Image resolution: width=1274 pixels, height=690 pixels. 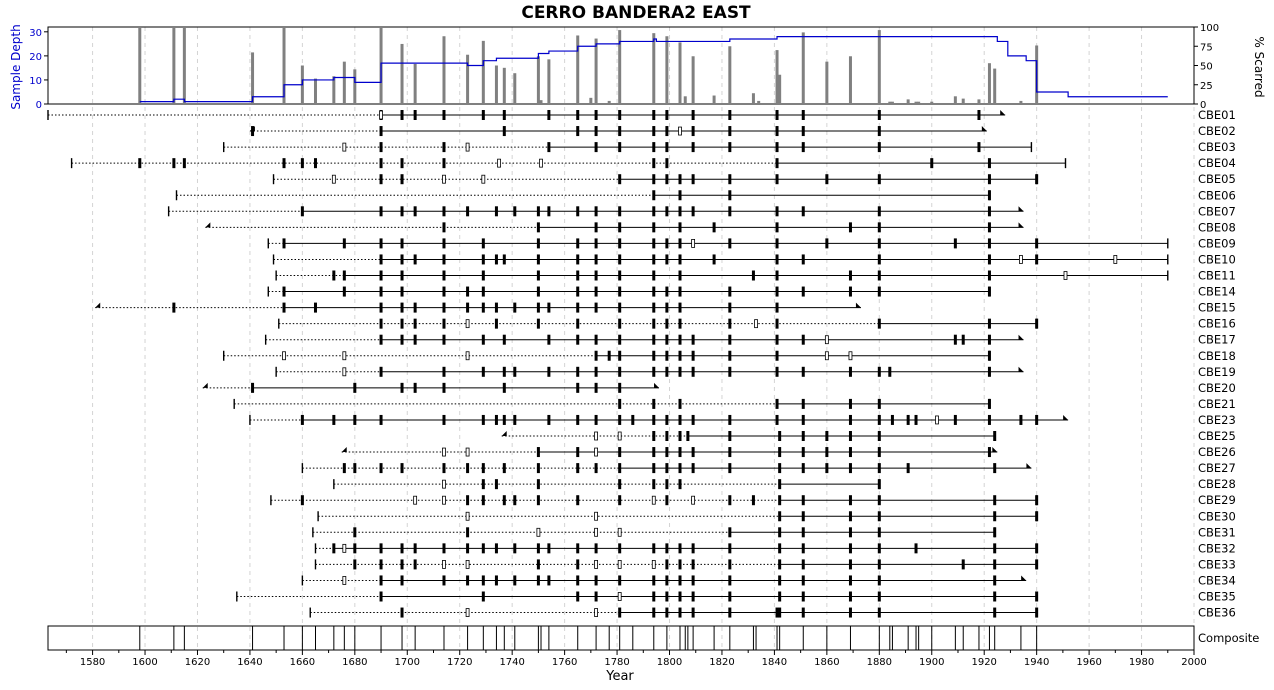 I want to click on series-row: CBE06, so click(x=705, y=195).